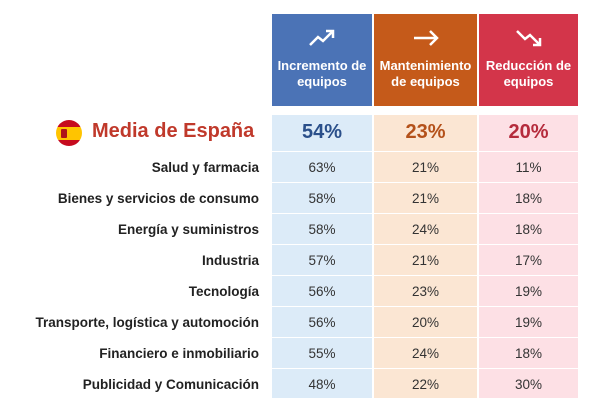 The image size is (605, 413). I want to click on increase-column-bg, so click(322, 256).